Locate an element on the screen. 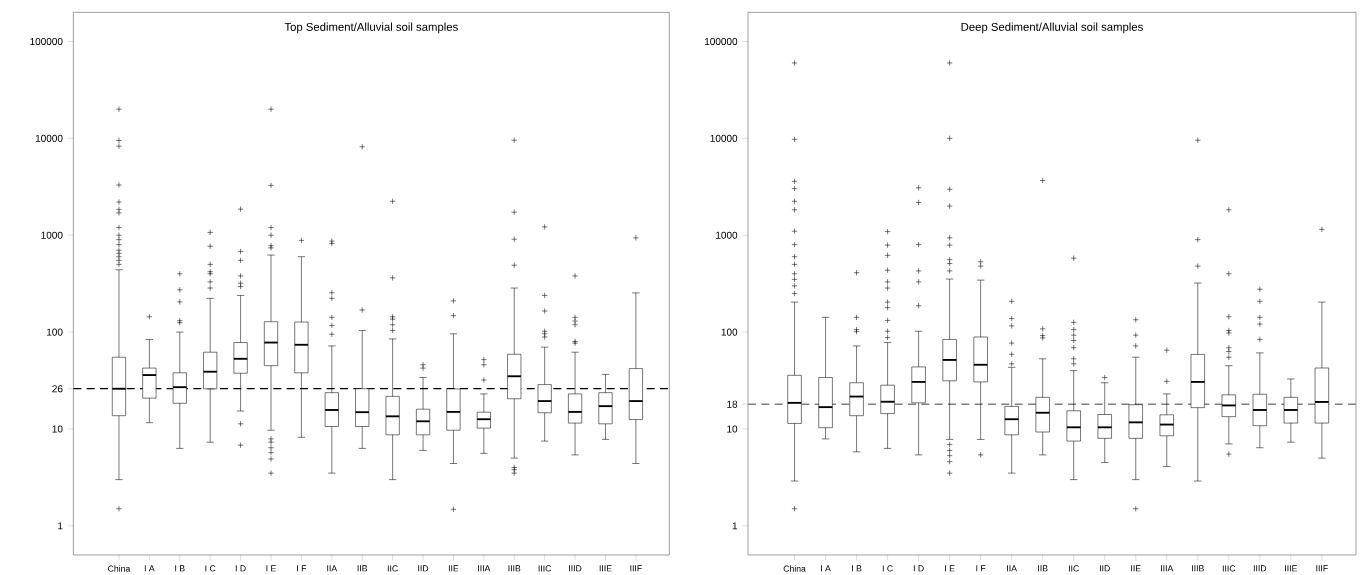 The width and height of the screenshot is (1361, 575). text: Deep Sediment/Alluvial soil samples is located at coordinates (1052, 28).